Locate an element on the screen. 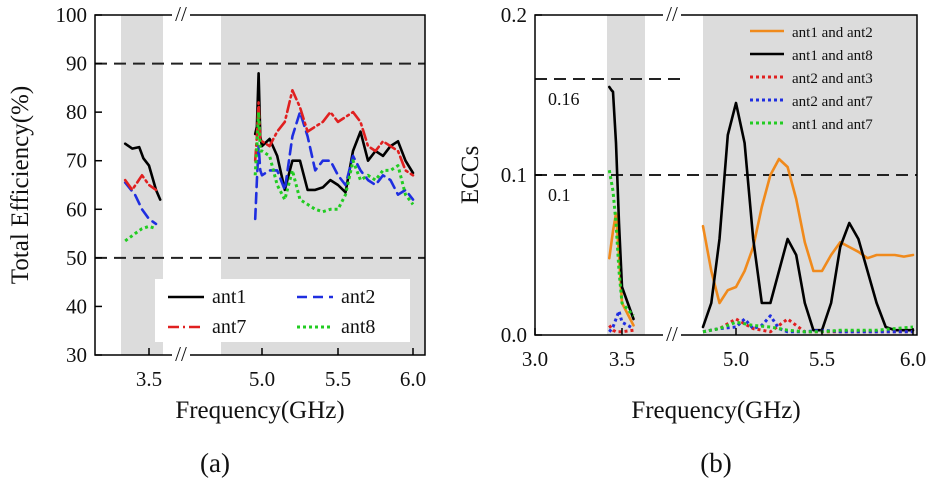 This screenshot has height=484, width=937. panel-b-y-axis-title: ECCs is located at coordinates (470, 175).